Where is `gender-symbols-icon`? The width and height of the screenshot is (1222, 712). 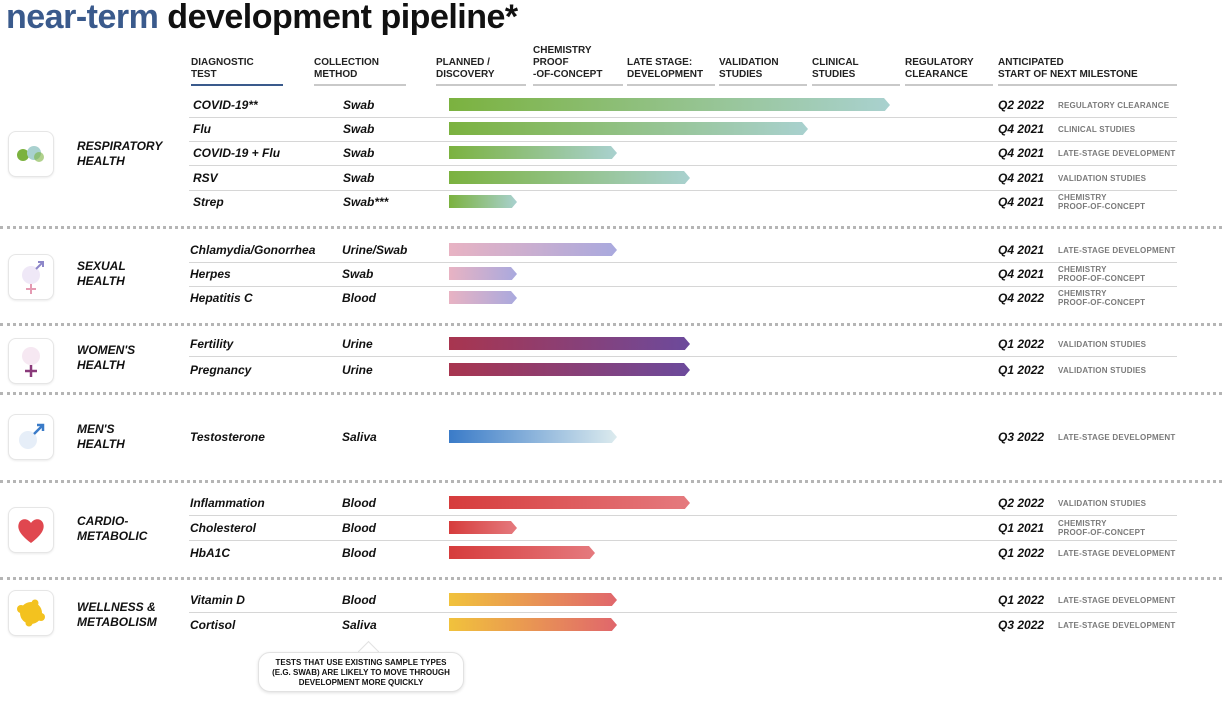 gender-symbols-icon is located at coordinates (31, 277).